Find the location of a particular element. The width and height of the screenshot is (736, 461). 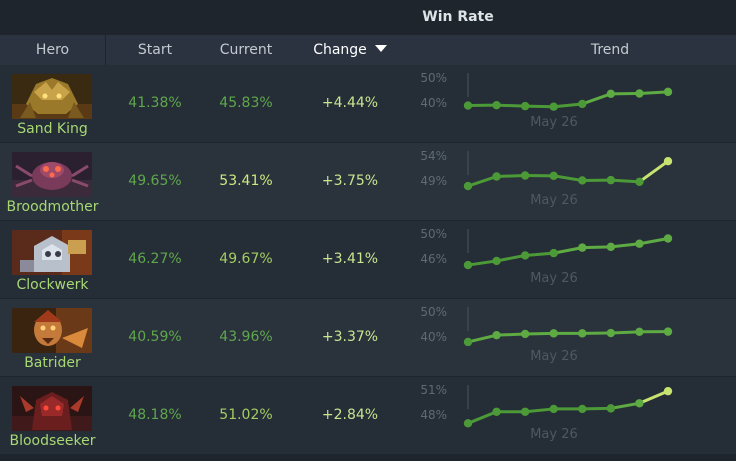

y-axis-bottom-label: 46% is located at coordinates (433, 259).